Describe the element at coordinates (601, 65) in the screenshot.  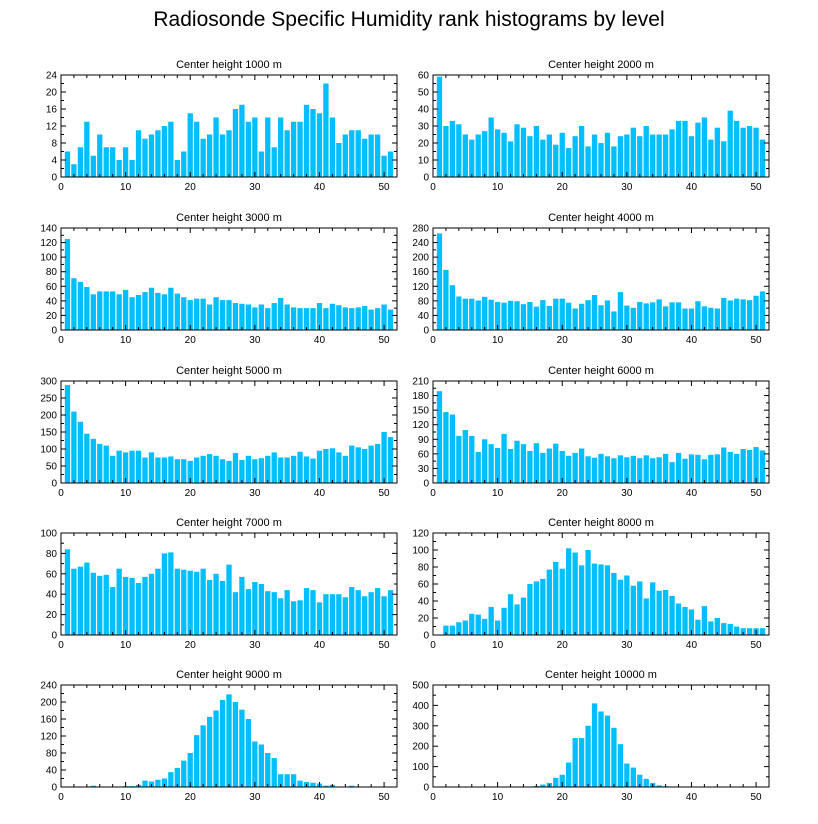
I see `panel-title: Center height 2000 m` at that location.